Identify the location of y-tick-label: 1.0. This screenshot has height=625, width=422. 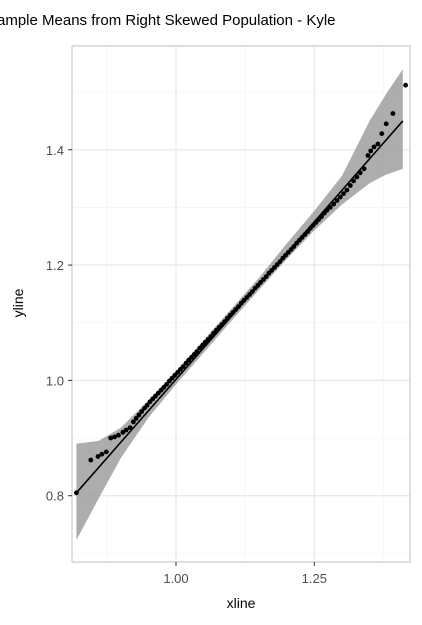
(55, 380).